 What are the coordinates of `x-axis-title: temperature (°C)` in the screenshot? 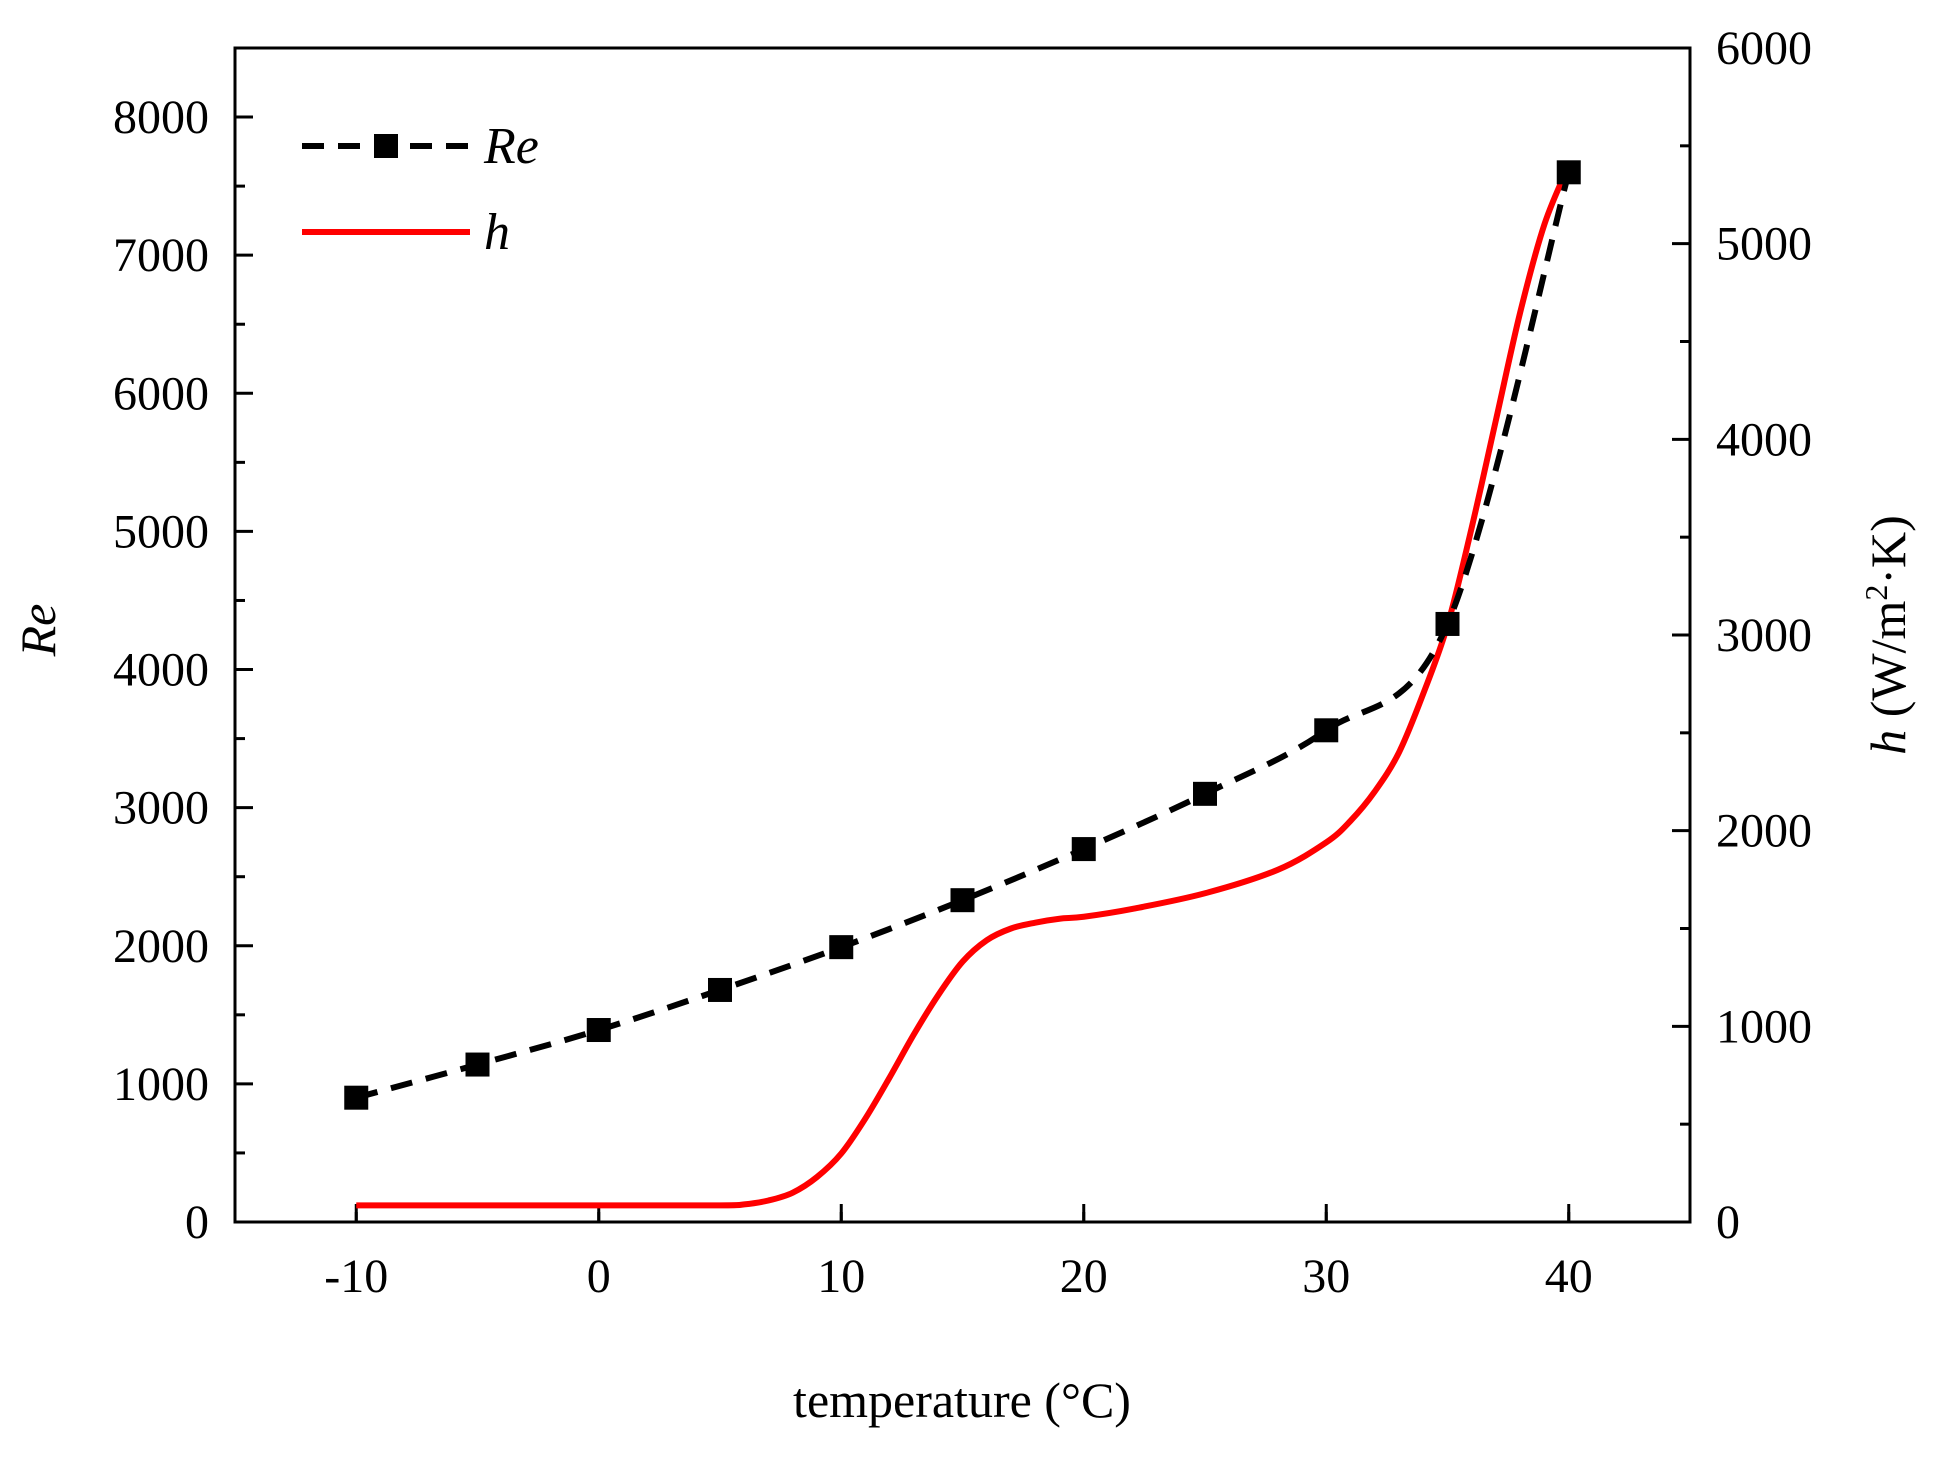 It's located at (962, 1400).